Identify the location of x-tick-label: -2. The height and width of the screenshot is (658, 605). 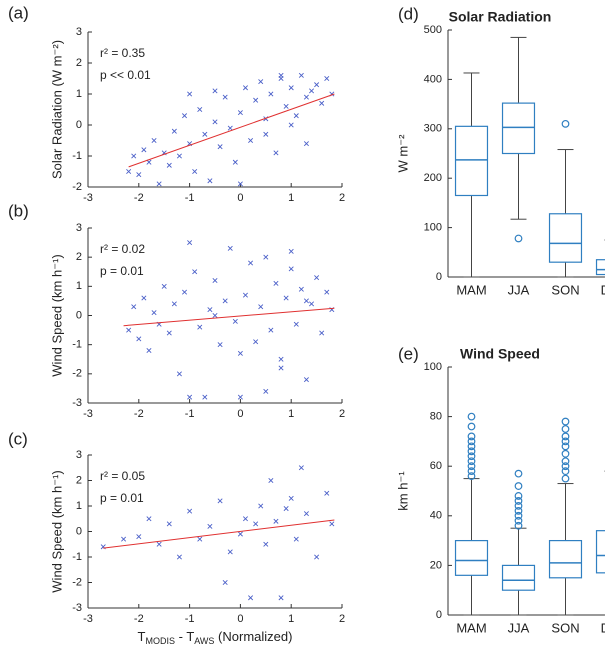
(139, 619).